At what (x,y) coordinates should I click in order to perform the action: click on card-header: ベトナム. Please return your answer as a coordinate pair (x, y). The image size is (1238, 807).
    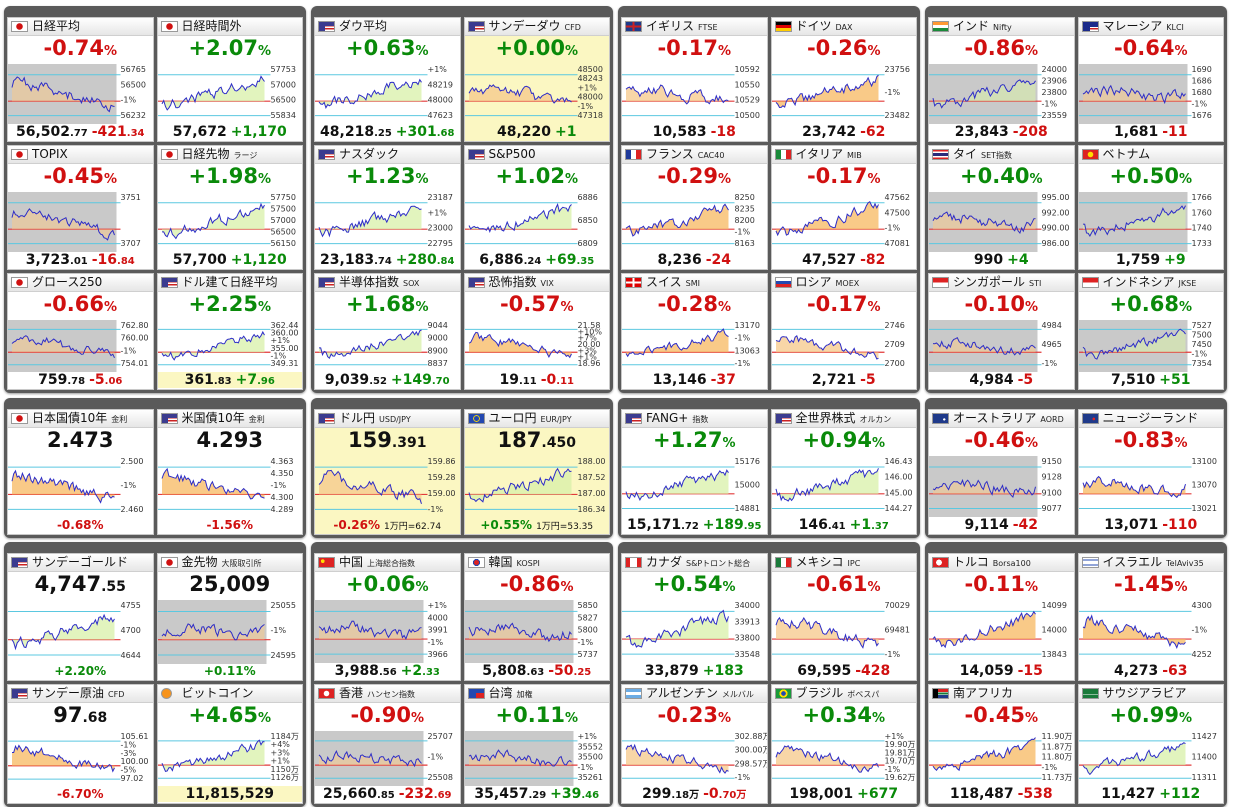
    Looking at the image, I should click on (1150, 155).